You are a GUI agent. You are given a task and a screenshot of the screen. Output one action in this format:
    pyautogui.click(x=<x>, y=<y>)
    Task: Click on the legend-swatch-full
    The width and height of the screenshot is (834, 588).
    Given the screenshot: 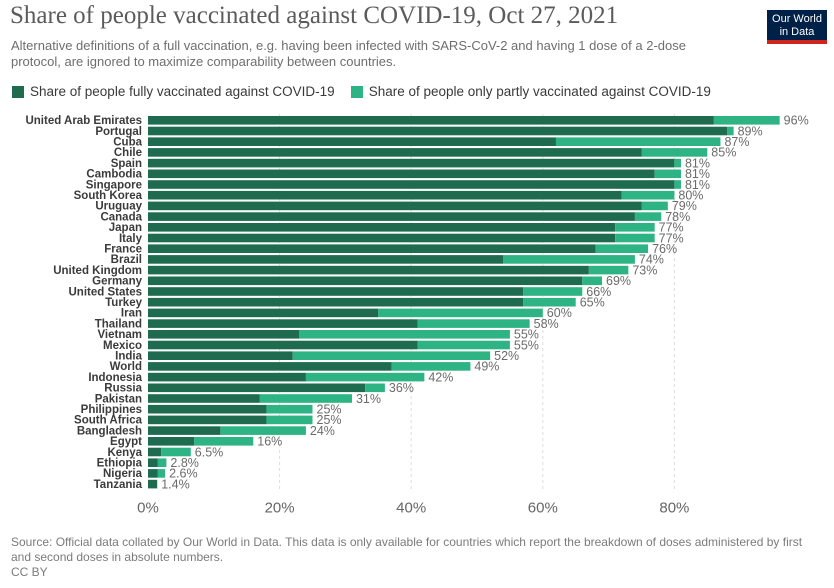 What is the action you would take?
    pyautogui.click(x=18, y=91)
    